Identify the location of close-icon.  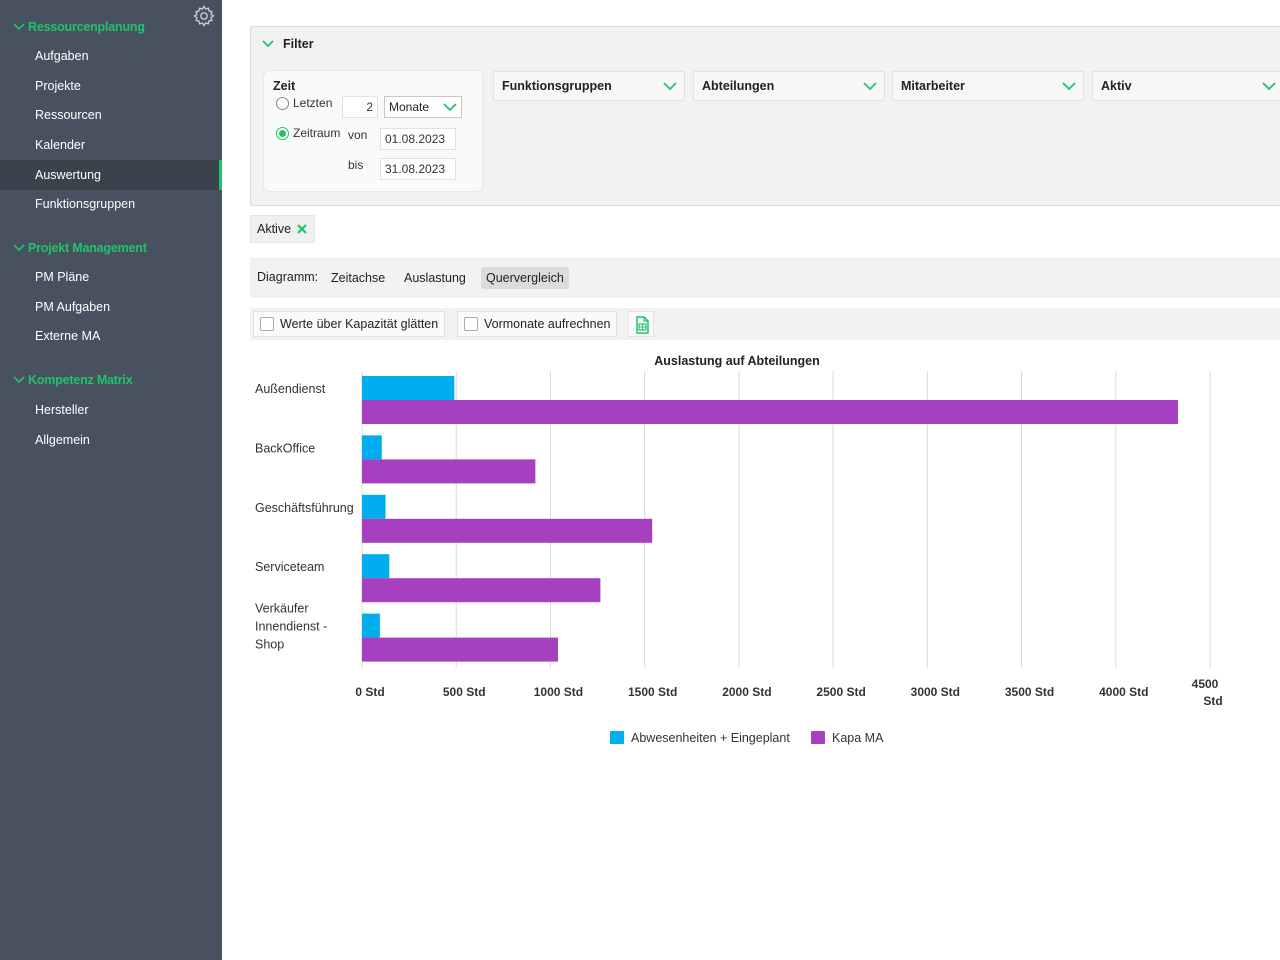
(302, 229).